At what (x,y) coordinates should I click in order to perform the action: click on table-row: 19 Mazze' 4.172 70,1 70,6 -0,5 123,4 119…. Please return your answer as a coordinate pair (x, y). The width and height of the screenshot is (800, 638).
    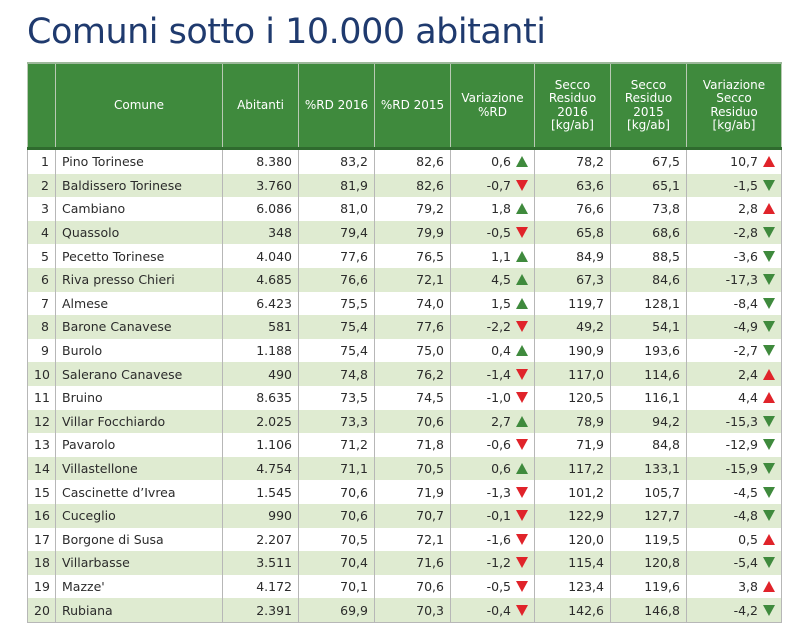
    Looking at the image, I should click on (404, 586).